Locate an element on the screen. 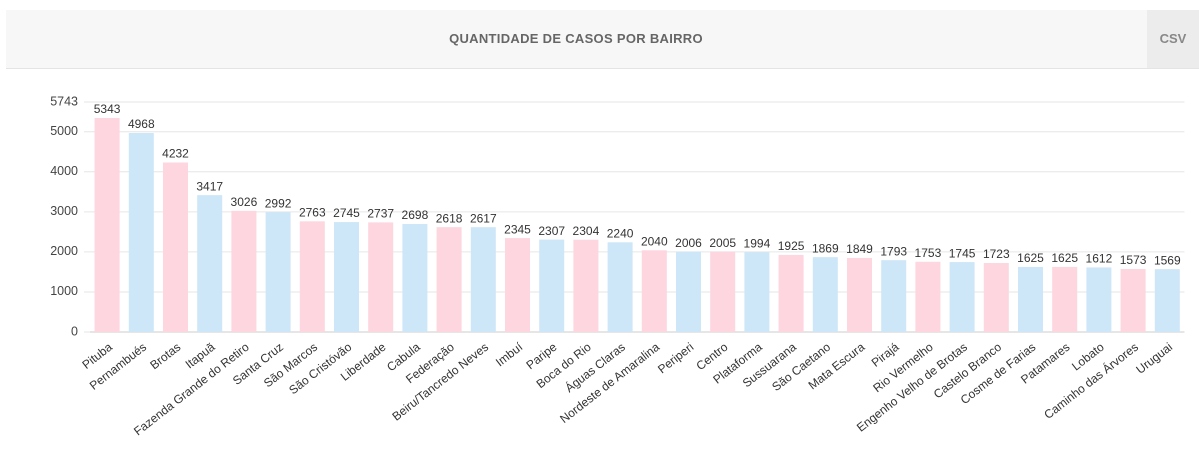 This screenshot has width=1199, height=461. value-label: 2992 is located at coordinates (278, 203).